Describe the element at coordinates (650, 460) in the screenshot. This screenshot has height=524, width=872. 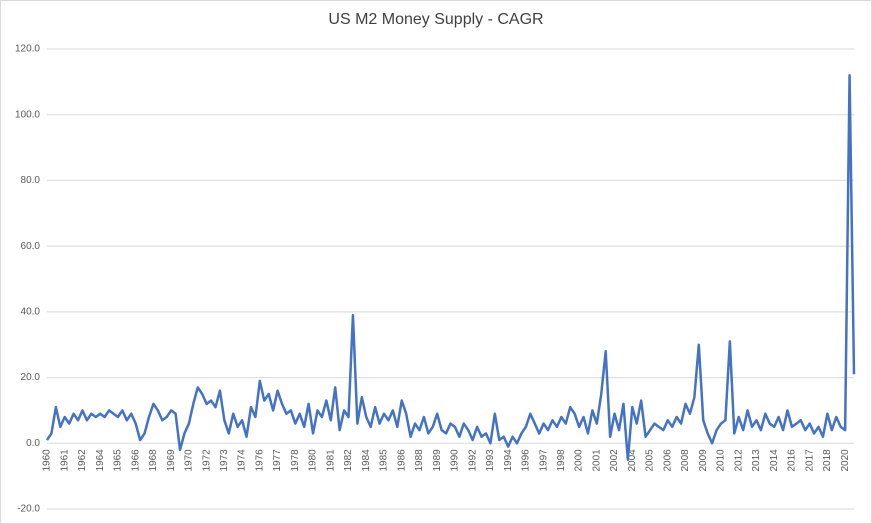
I see `x-tick-label: 2005` at that location.